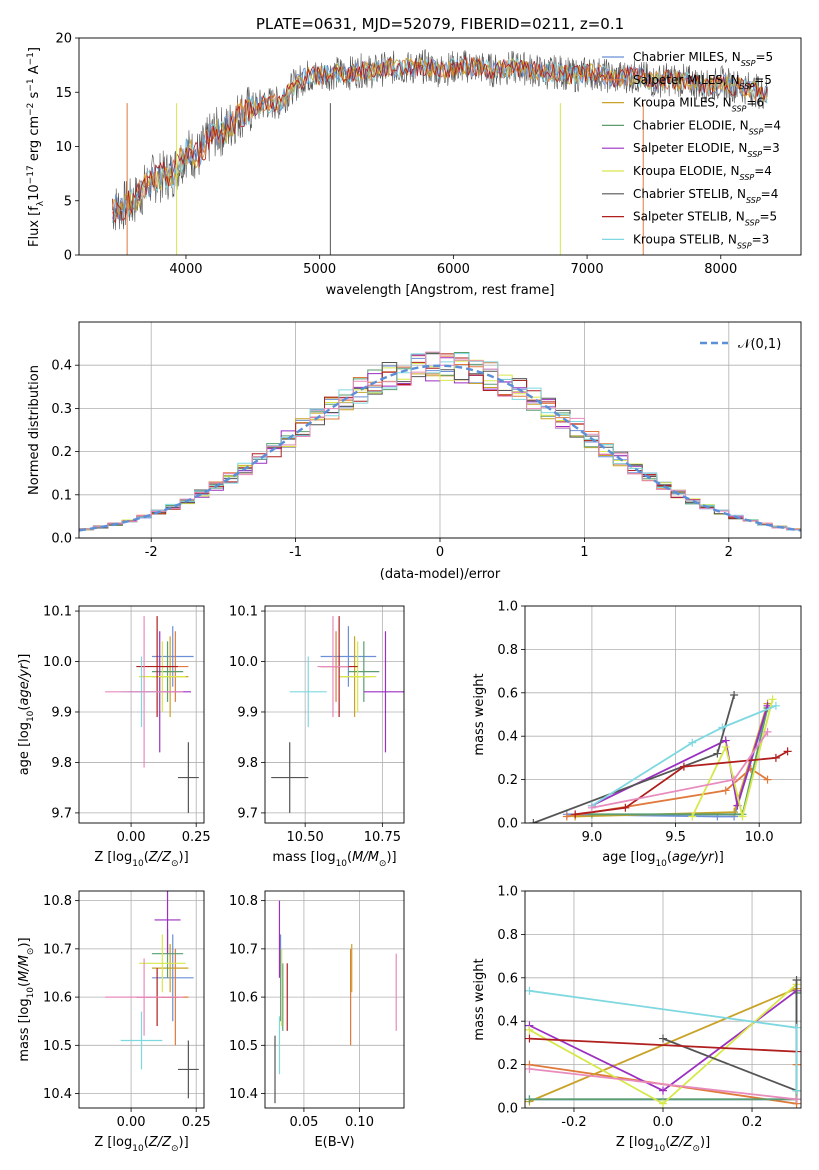  I want to click on spectrum-legend-label: Kroupa MILES, NSSP=6, so click(698, 105).